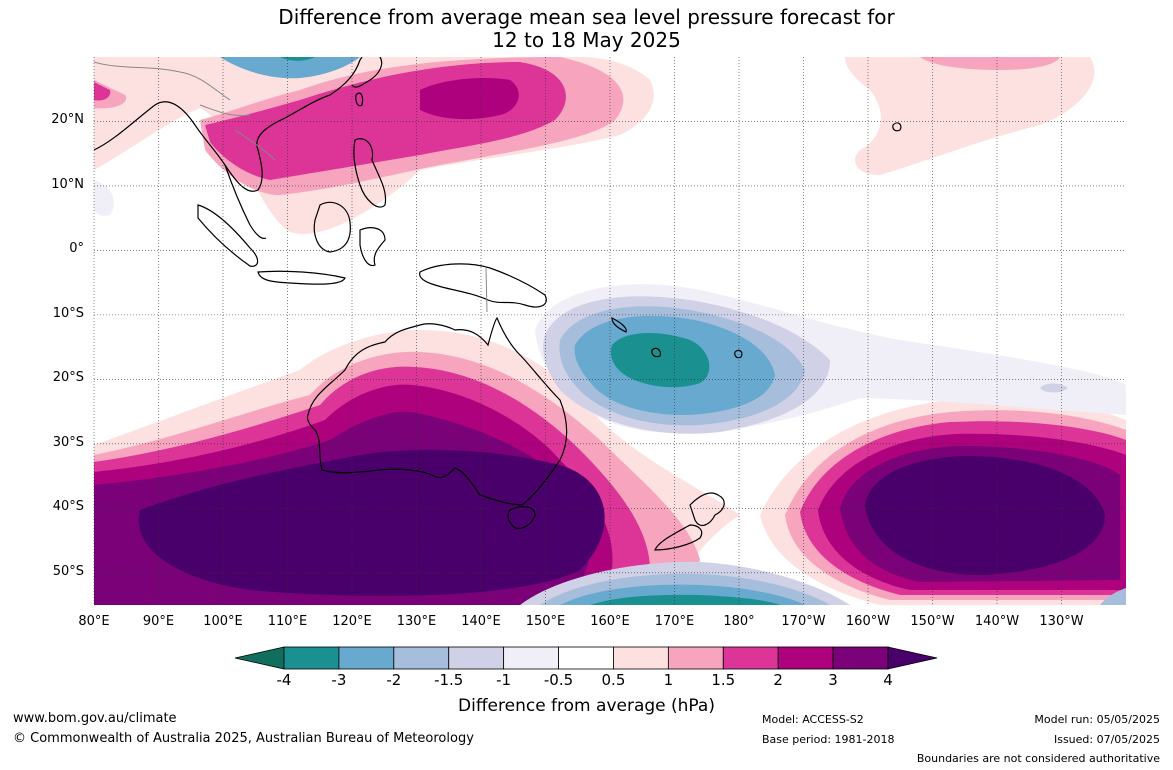  Describe the element at coordinates (245, 202) in the screenshot. I see `malay-peninsula-coast` at that location.